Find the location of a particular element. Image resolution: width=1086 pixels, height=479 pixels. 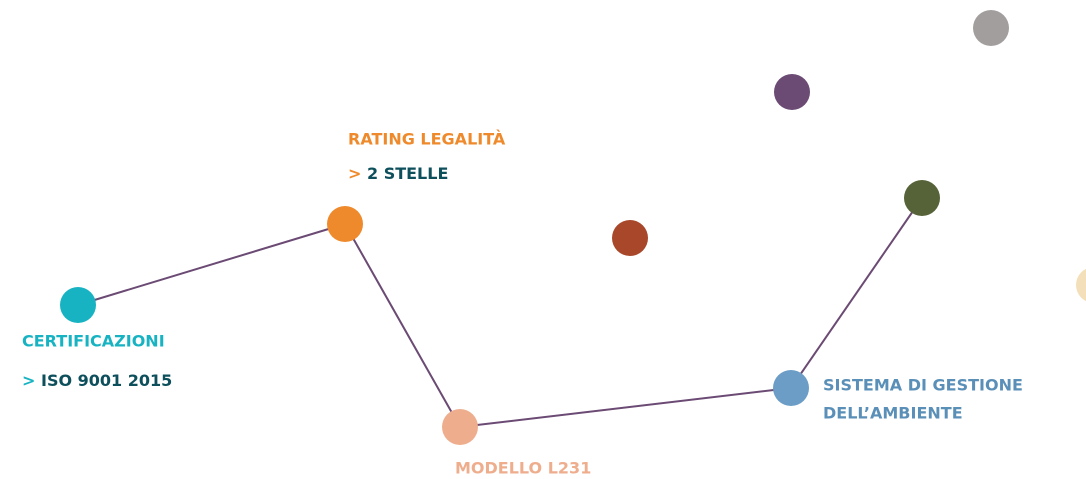

node-label: RATING LEGALITÀ is located at coordinates (427, 139).